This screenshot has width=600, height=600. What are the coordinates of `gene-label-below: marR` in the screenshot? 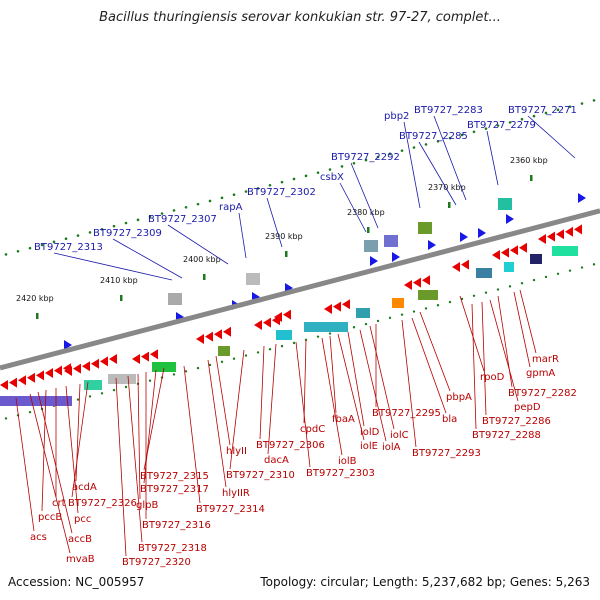 It's located at (545, 359).